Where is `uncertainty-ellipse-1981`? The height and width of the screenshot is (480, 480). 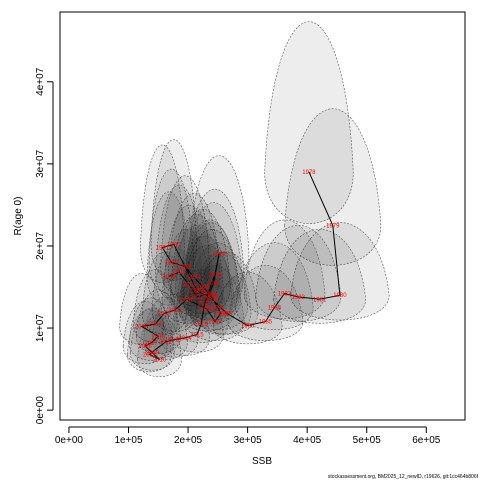
uncertainty-ellipse-1981 is located at coordinates (319, 276).